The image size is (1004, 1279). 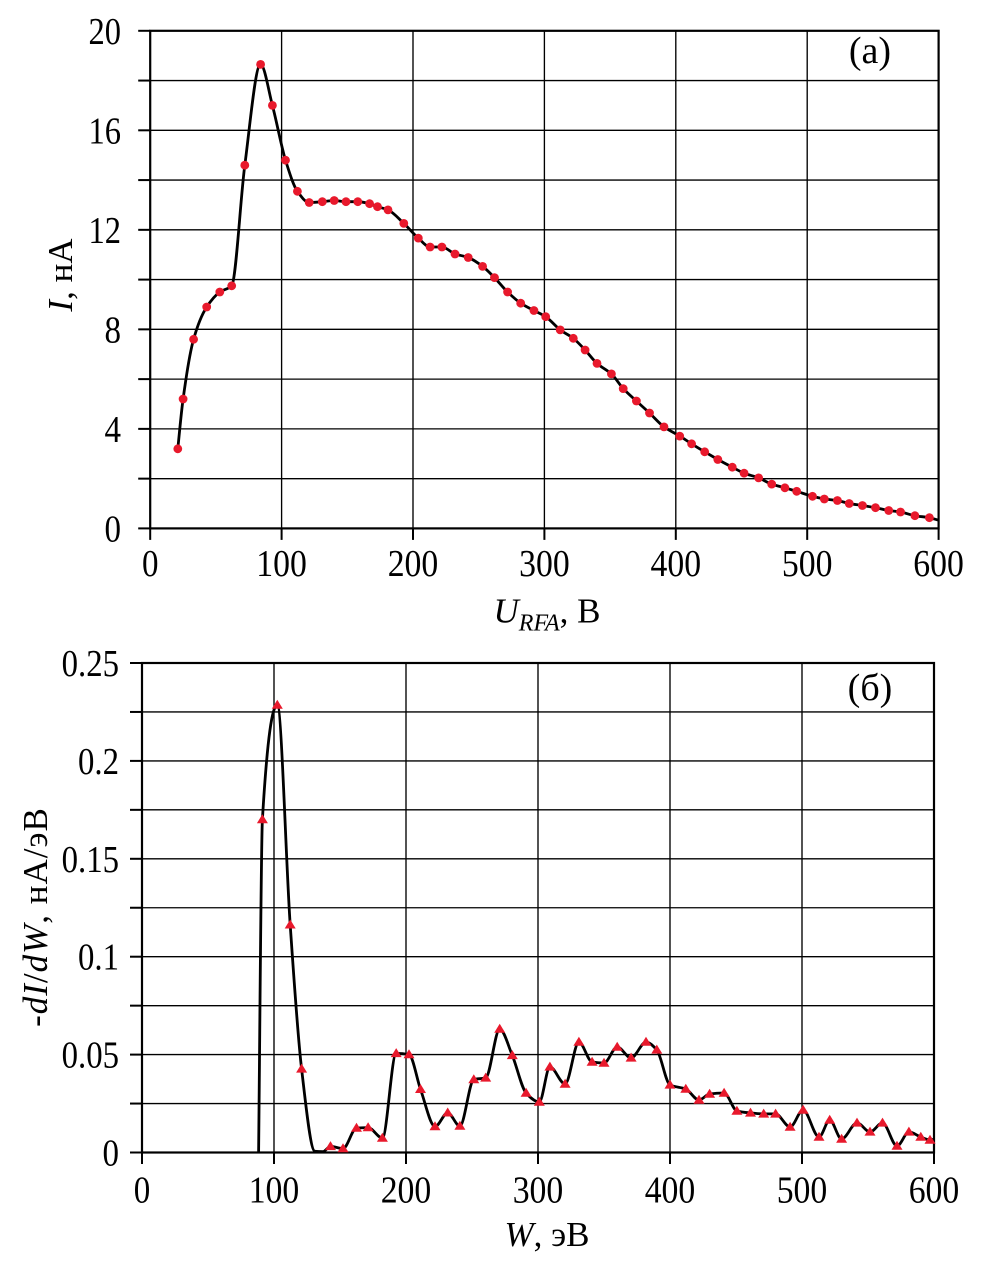 I want to click on svg-text: 16, so click(x=105, y=131).